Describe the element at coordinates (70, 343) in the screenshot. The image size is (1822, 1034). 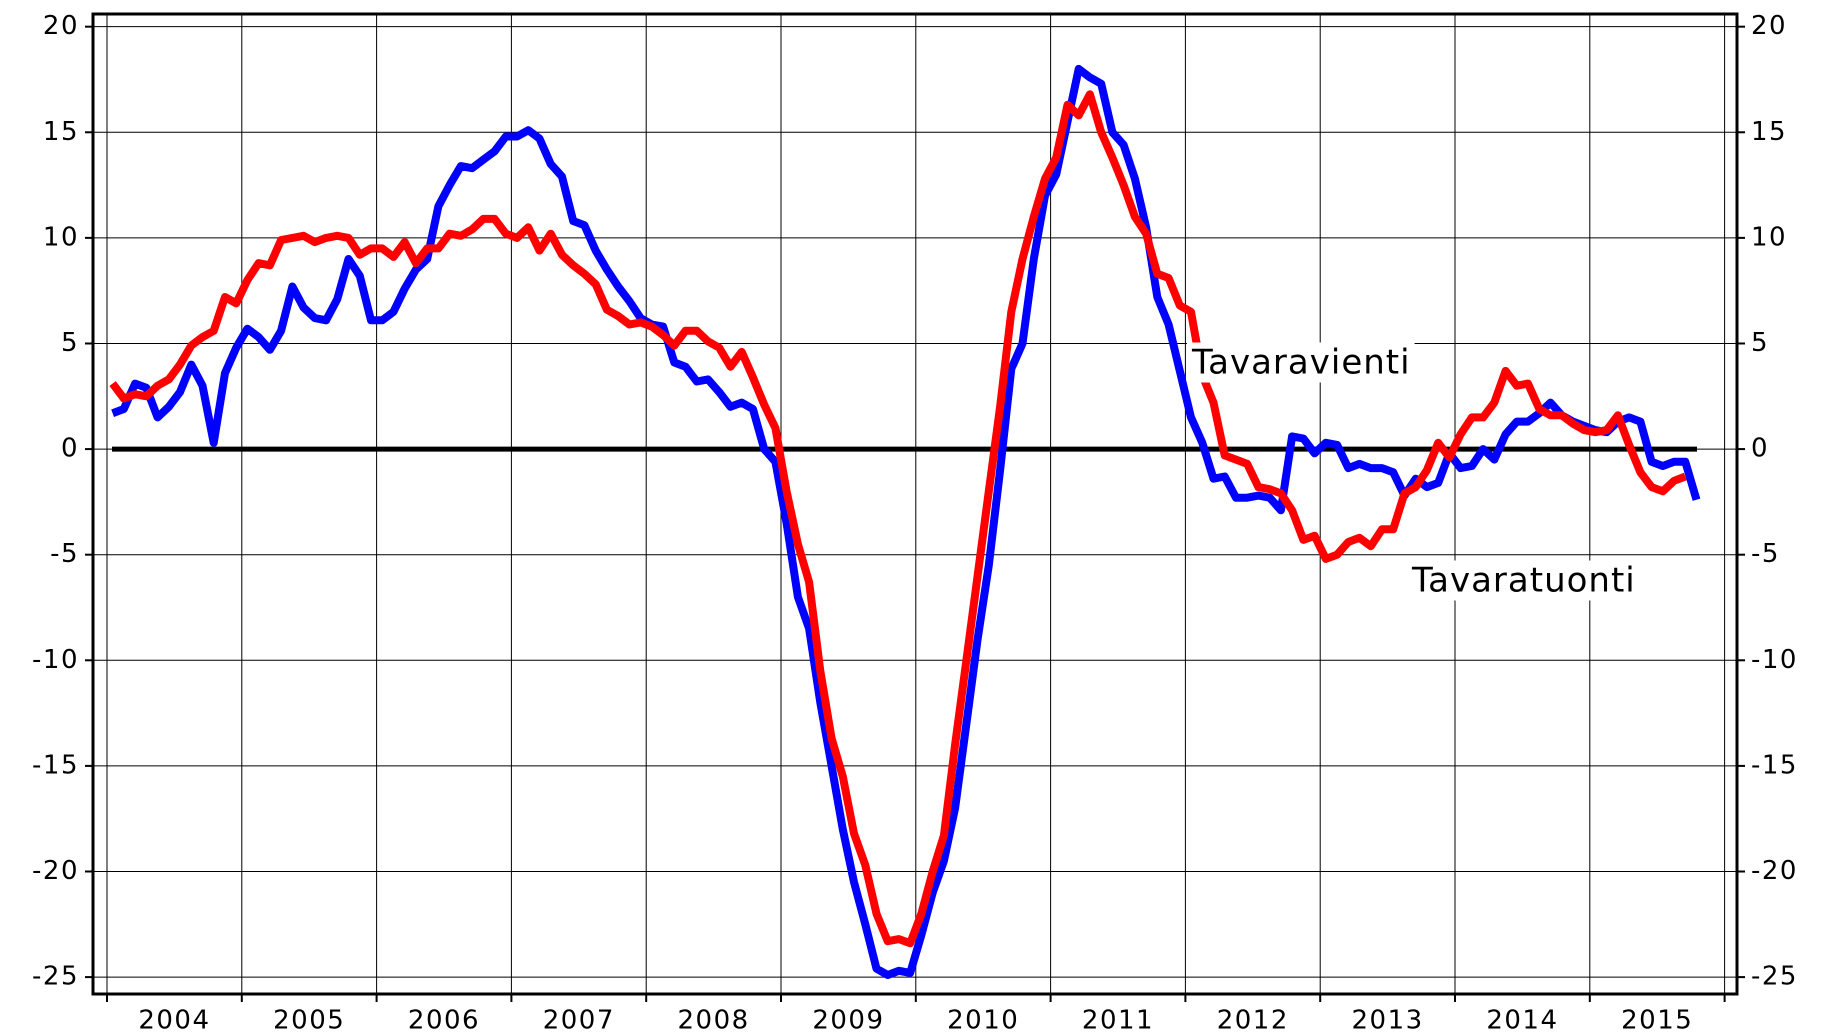
I see `y-tick-label: 5` at that location.